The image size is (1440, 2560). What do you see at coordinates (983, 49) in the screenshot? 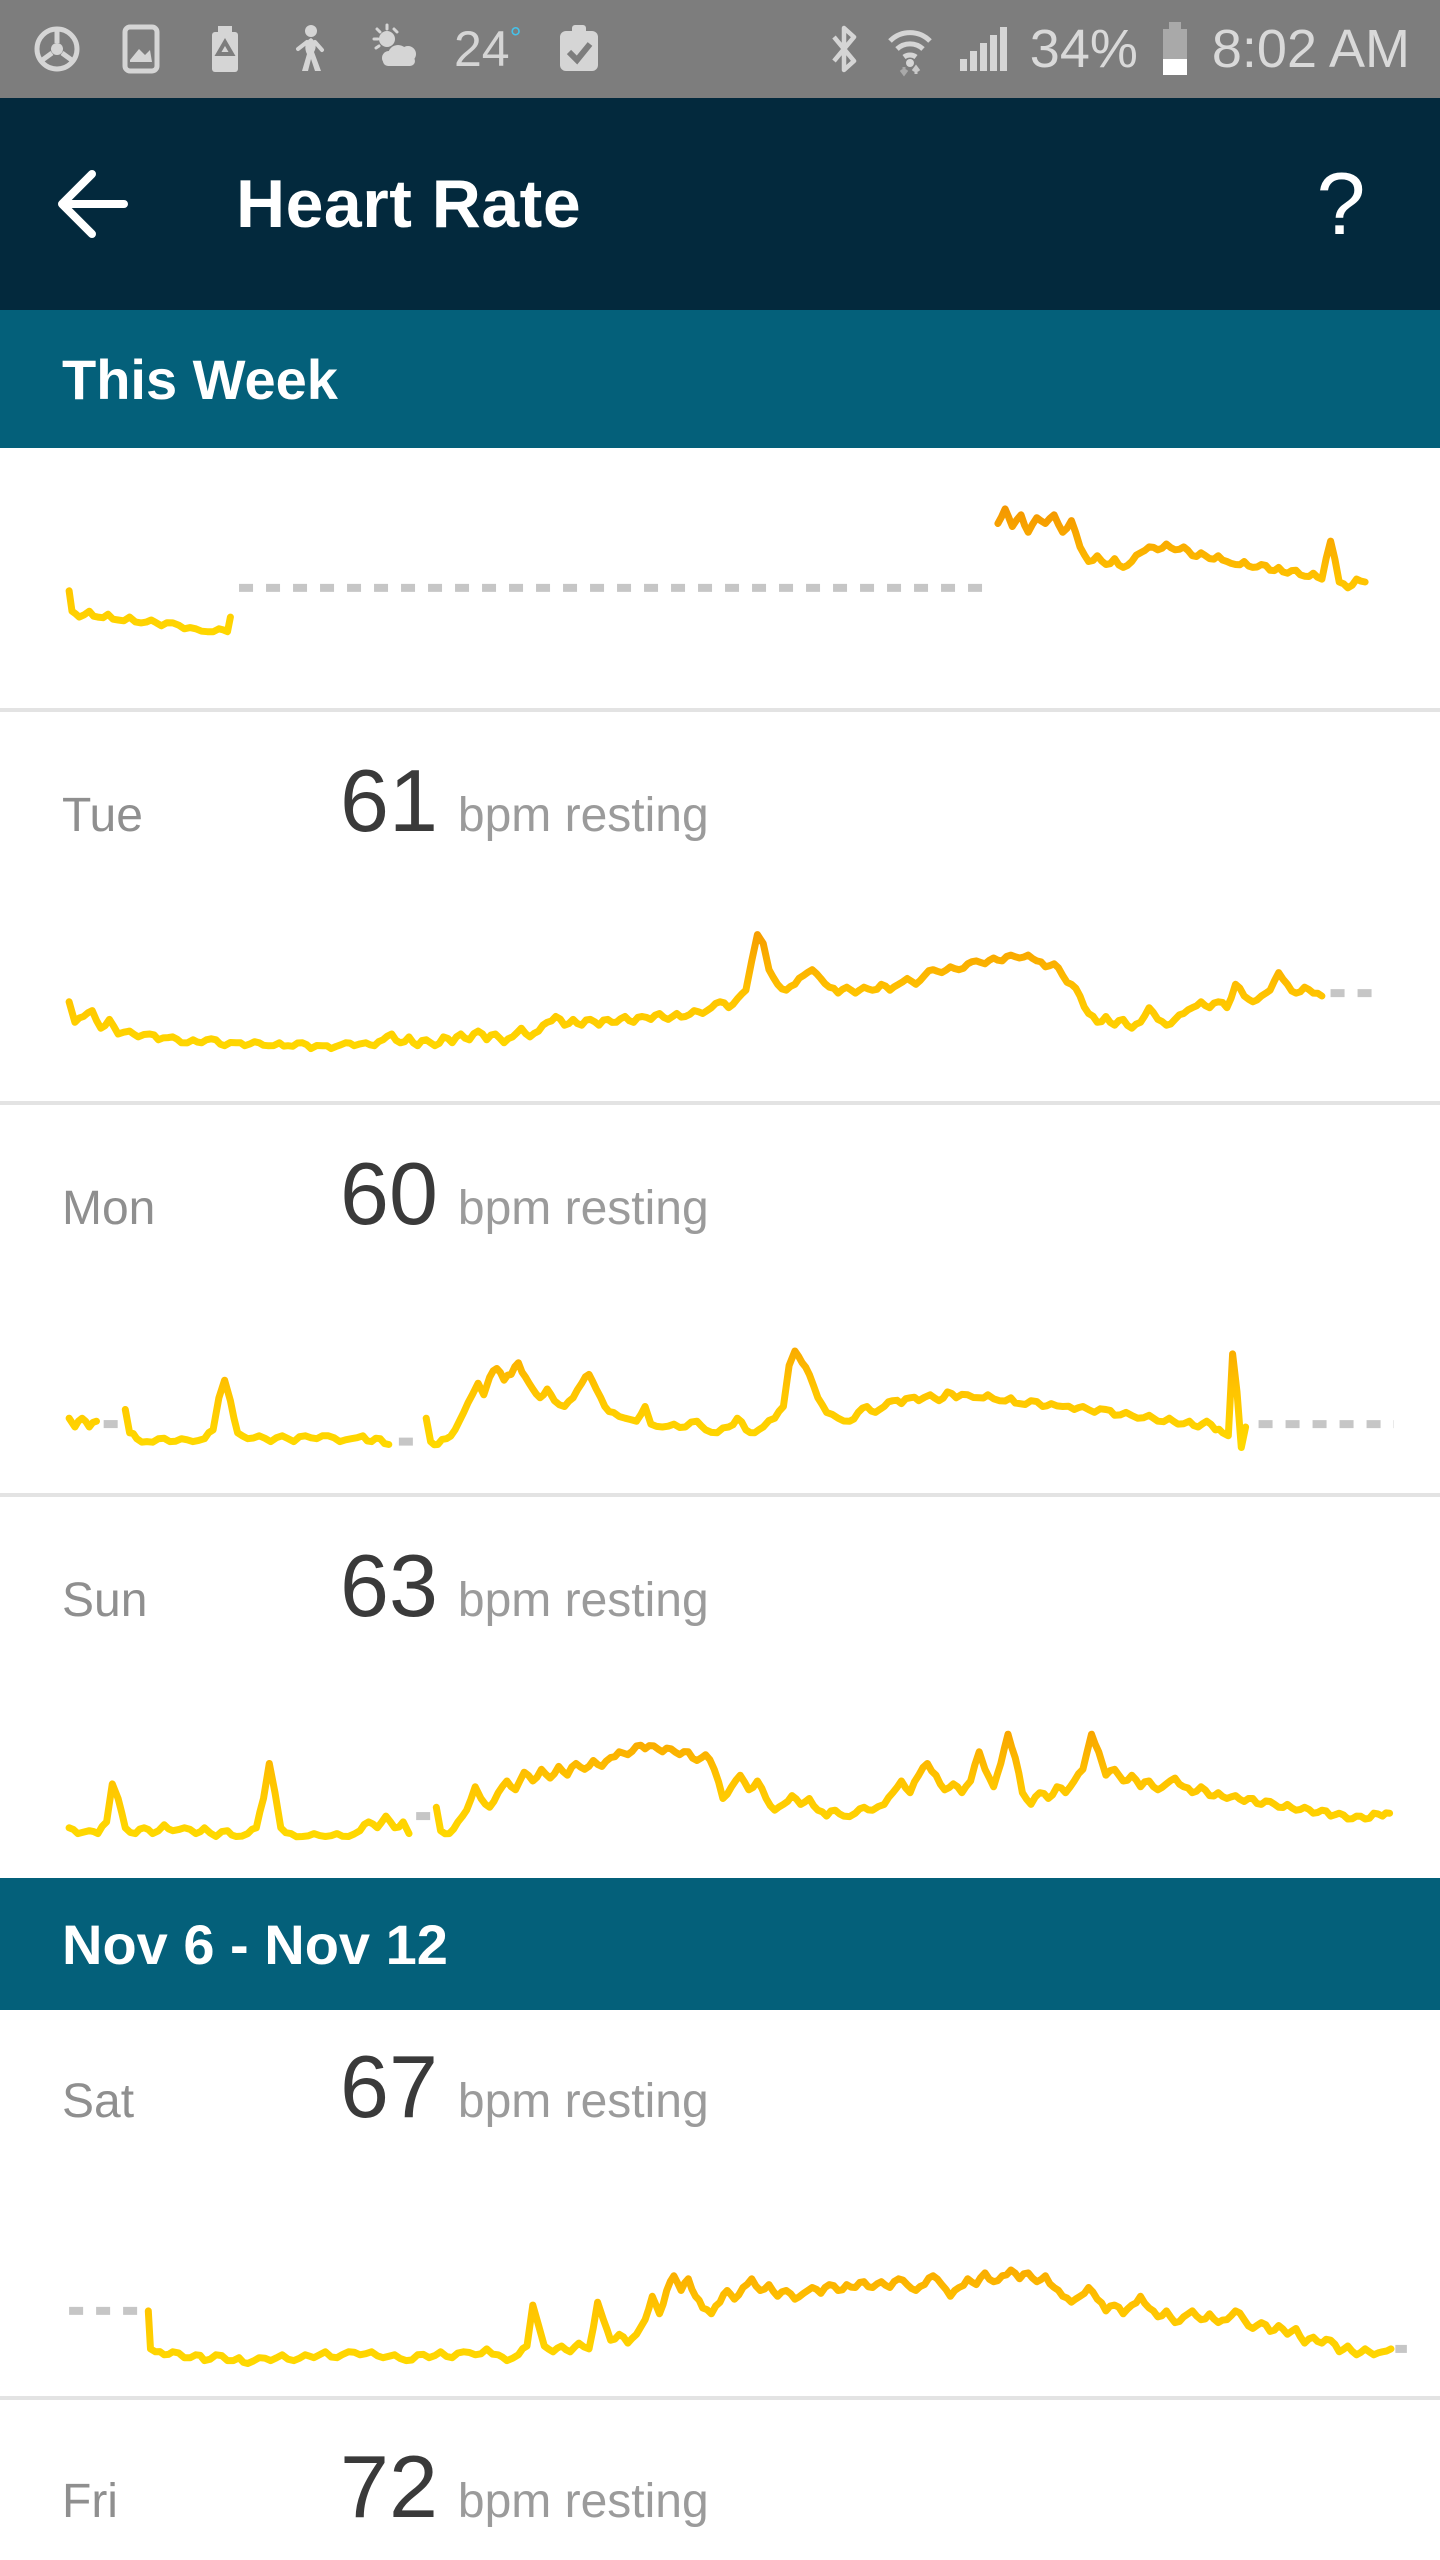
I see `signal-icon` at bounding box center [983, 49].